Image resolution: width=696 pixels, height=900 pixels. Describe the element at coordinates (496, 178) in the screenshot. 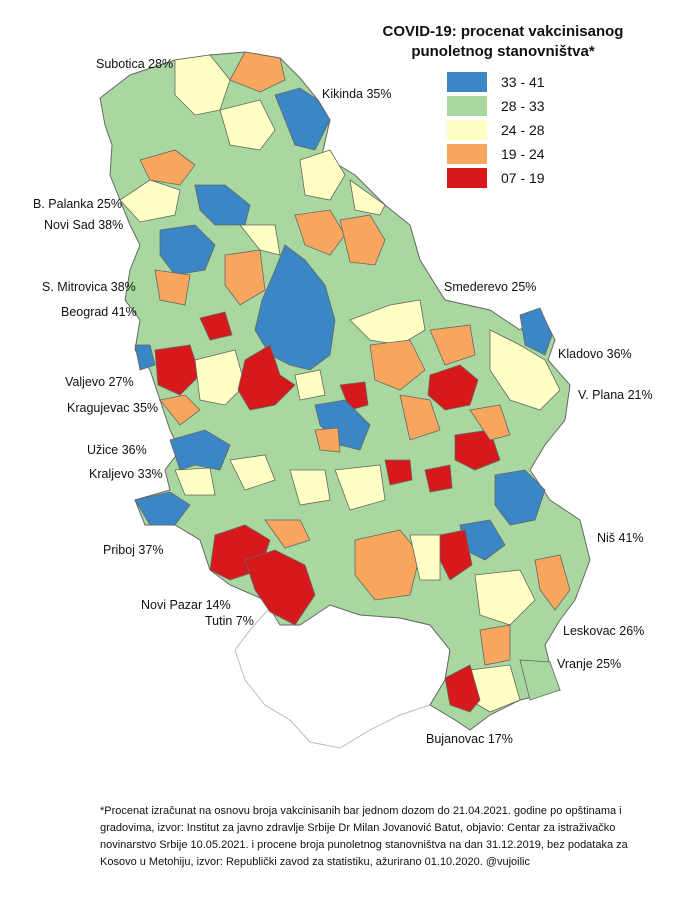

I see `legend-item: 07 - 19` at that location.